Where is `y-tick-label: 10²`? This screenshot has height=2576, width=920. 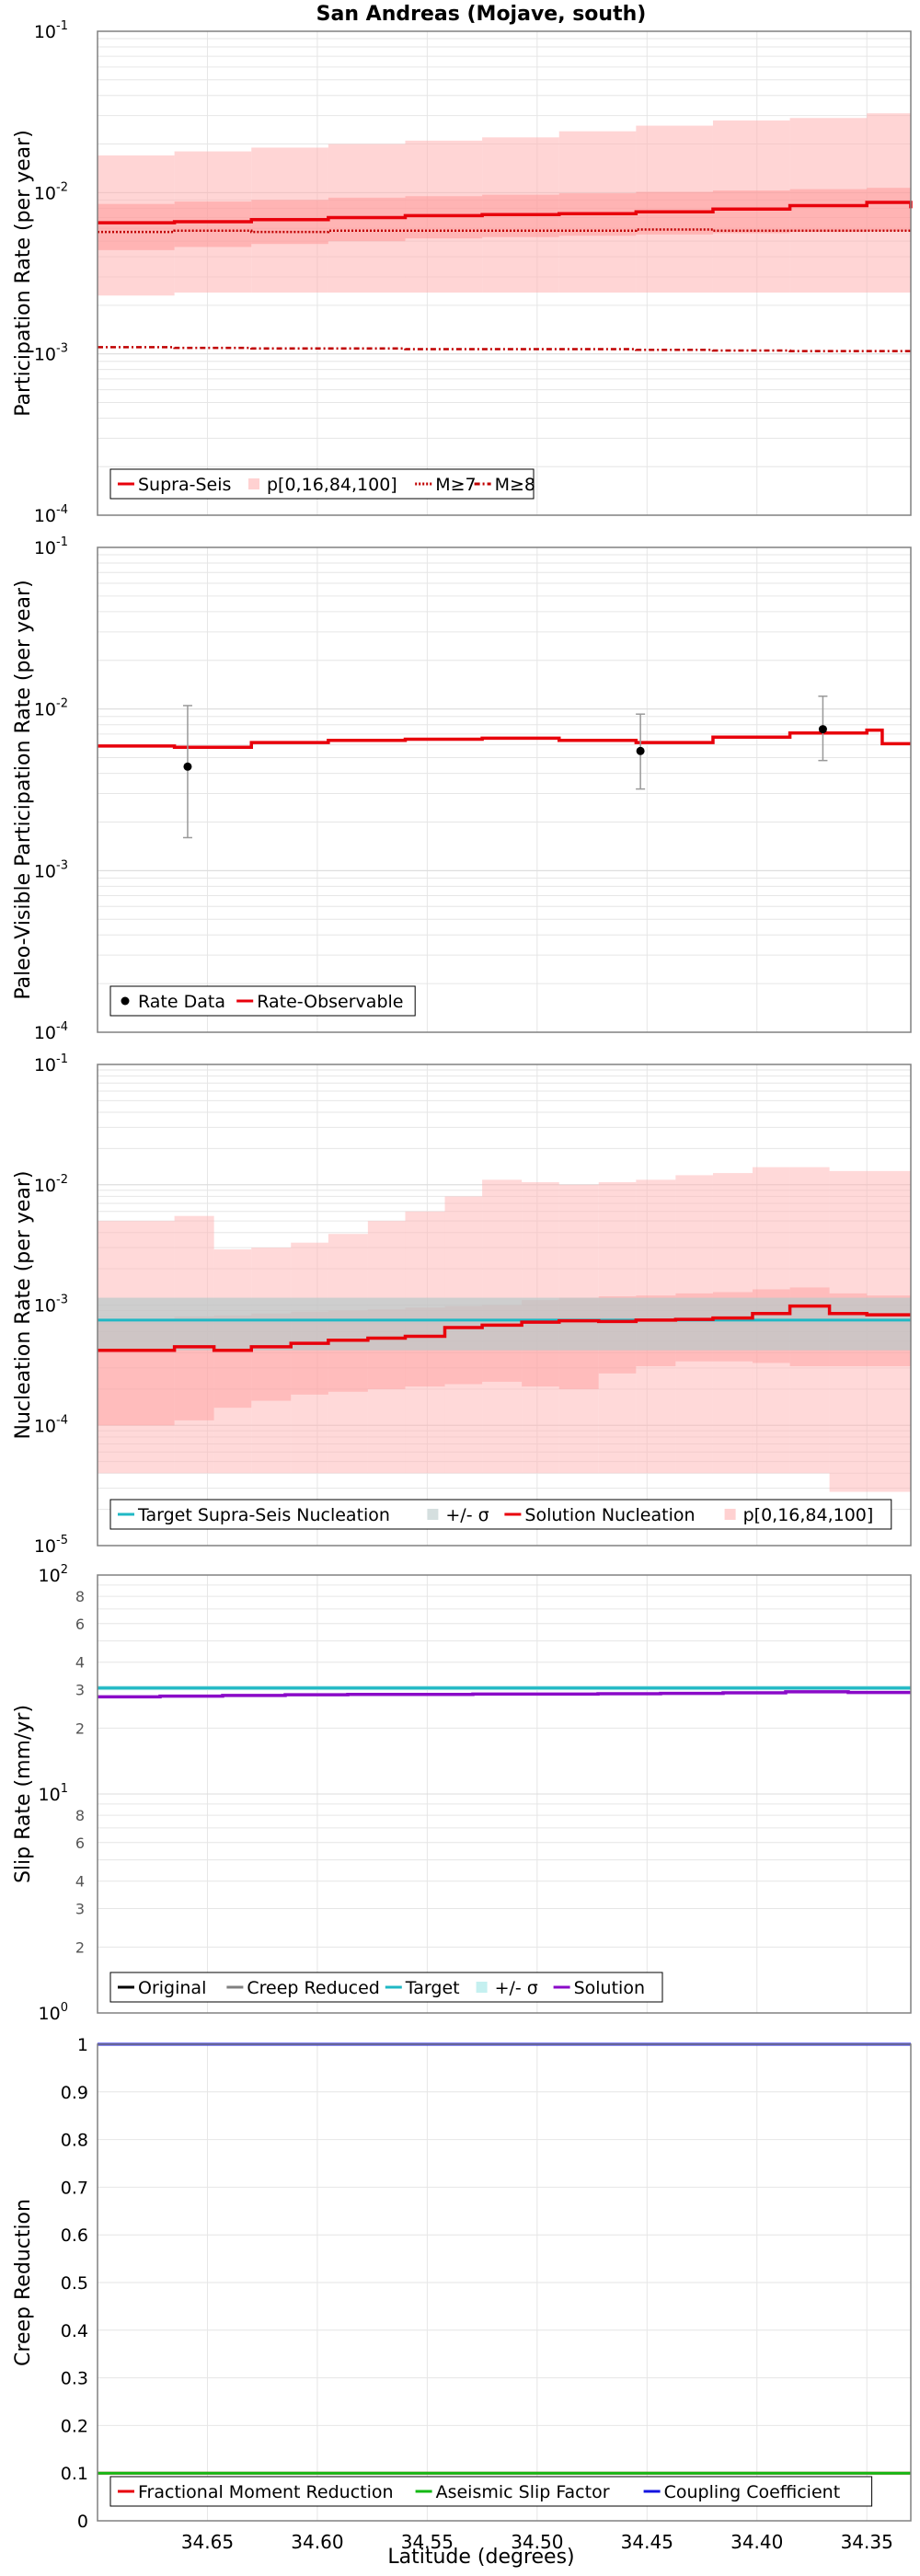 y-tick-label: 10² is located at coordinates (53, 1574).